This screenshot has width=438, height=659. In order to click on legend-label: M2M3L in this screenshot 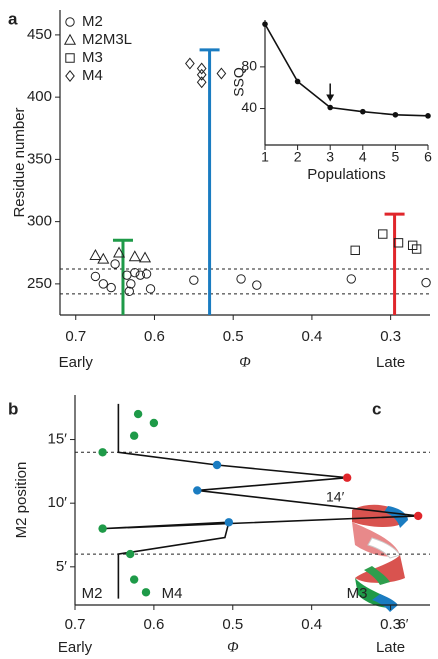, I will do `click(107, 39)`.